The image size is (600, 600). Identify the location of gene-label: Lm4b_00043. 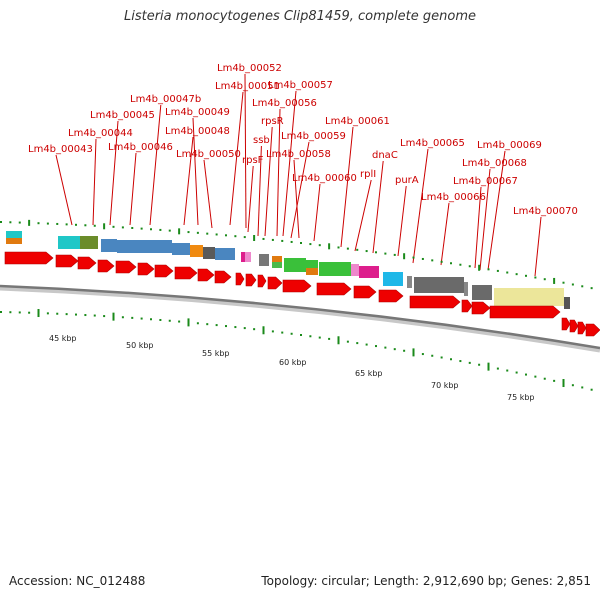
(60, 149).